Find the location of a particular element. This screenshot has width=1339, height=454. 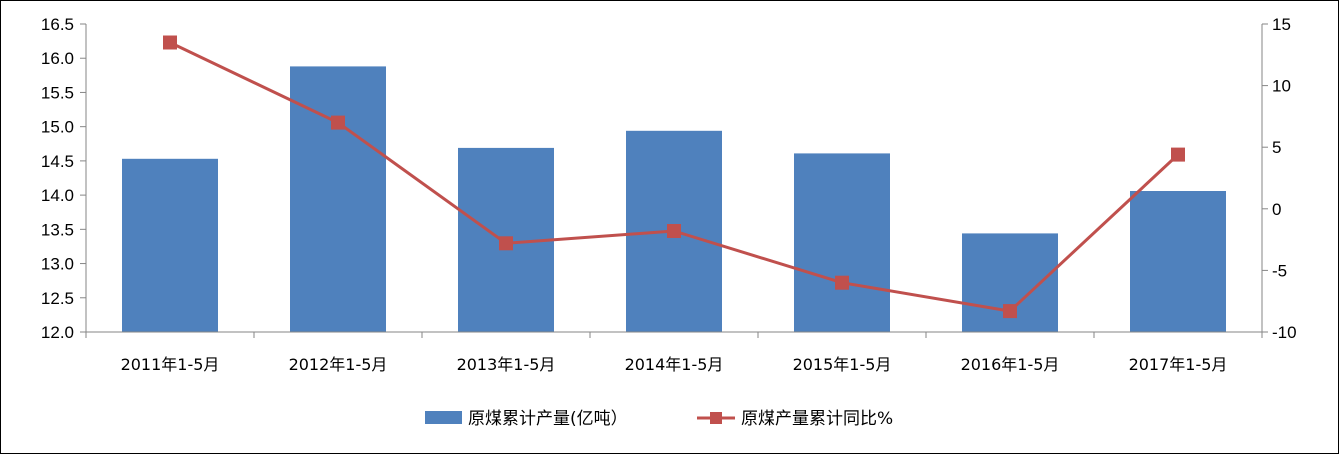

legend-line-marker is located at coordinates (716, 418).